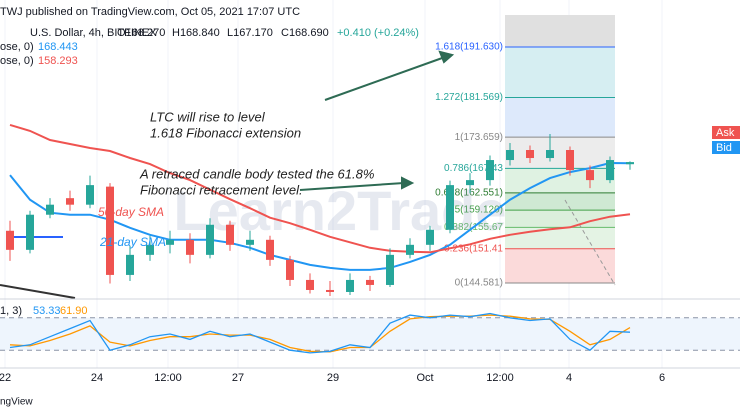 This screenshot has width=740, height=416. I want to click on symbol: U.S. Dollar, 4h, BITFINEX, so click(93, 33).